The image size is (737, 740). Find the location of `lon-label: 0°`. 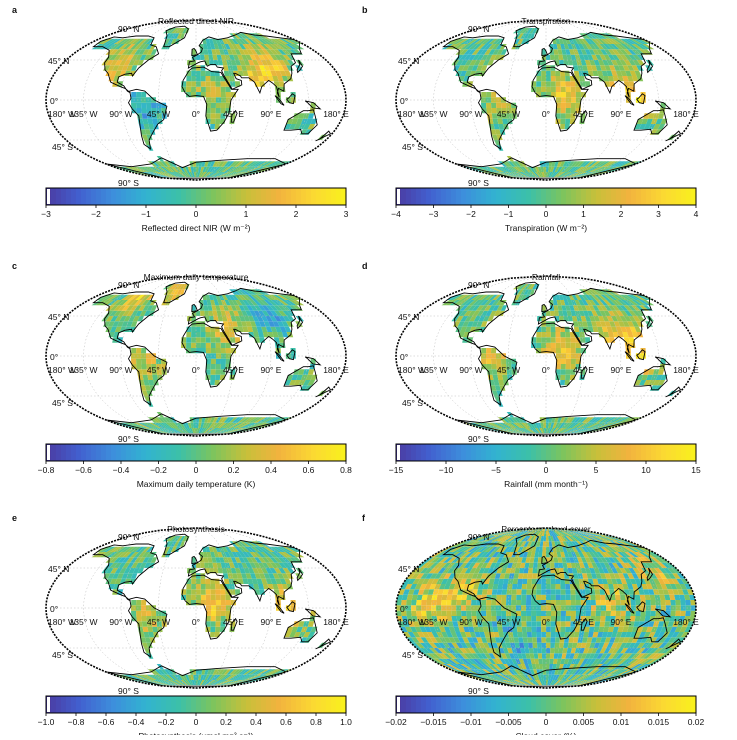

lon-label: 0° is located at coordinates (546, 370).